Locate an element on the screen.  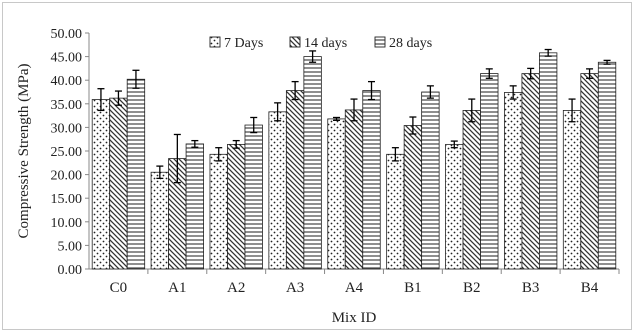
bar-B4-7-days is located at coordinates (572, 190).